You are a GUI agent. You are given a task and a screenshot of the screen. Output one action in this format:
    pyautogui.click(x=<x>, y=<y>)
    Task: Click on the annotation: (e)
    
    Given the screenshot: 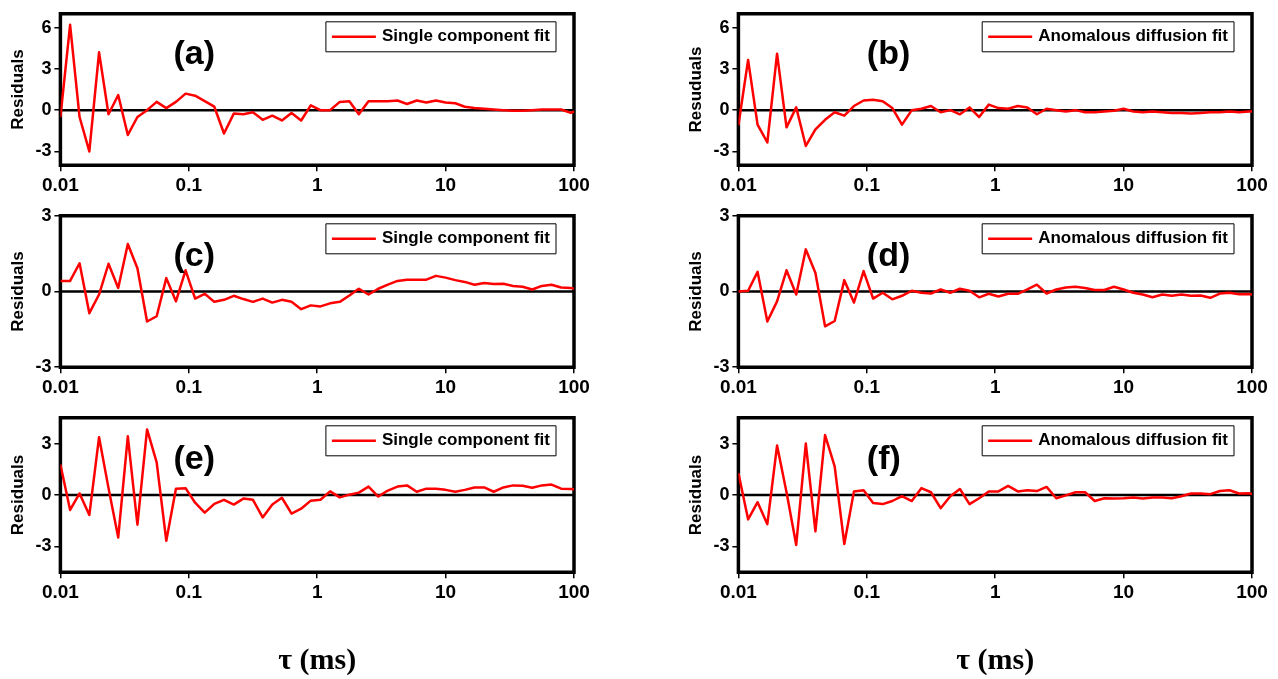 What is the action you would take?
    pyautogui.click(x=194, y=456)
    